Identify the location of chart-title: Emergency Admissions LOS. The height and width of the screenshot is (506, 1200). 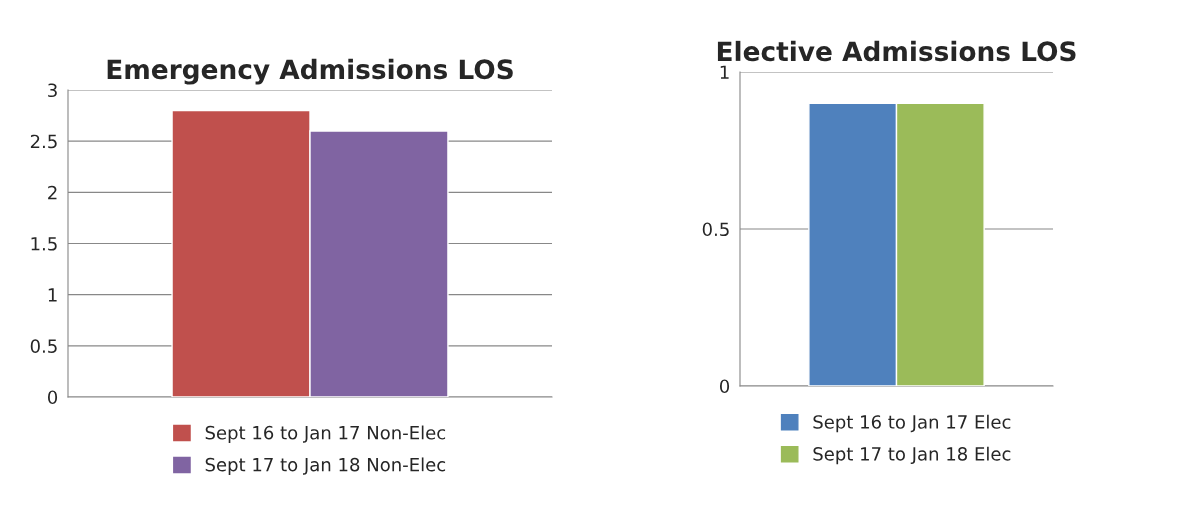
(310, 71).